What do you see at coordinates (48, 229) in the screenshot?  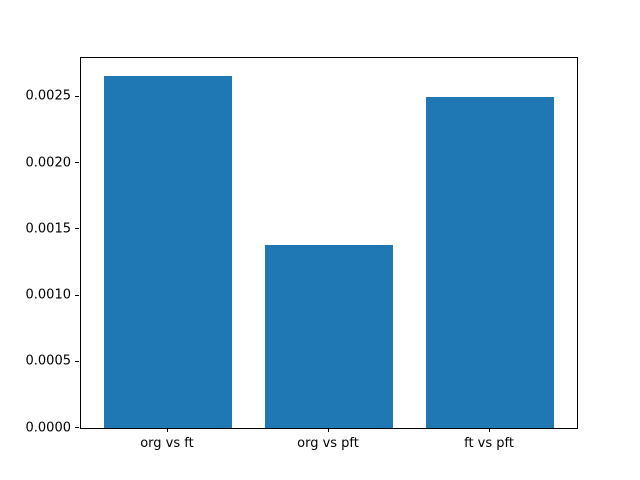 I see `y-tick-label: 0.0015` at bounding box center [48, 229].